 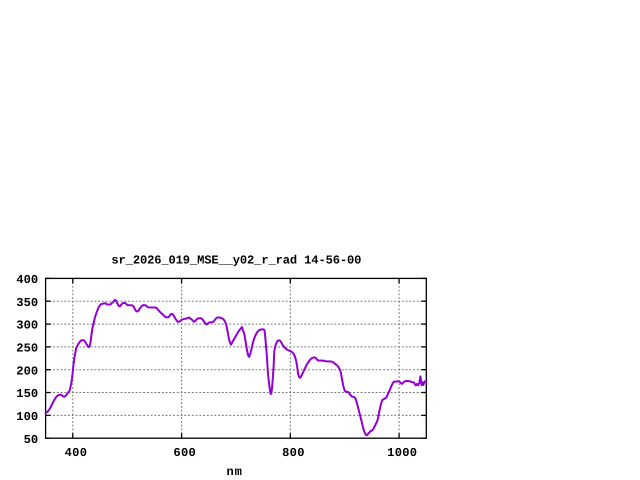 I want to click on svg-text: 800, so click(x=293, y=453).